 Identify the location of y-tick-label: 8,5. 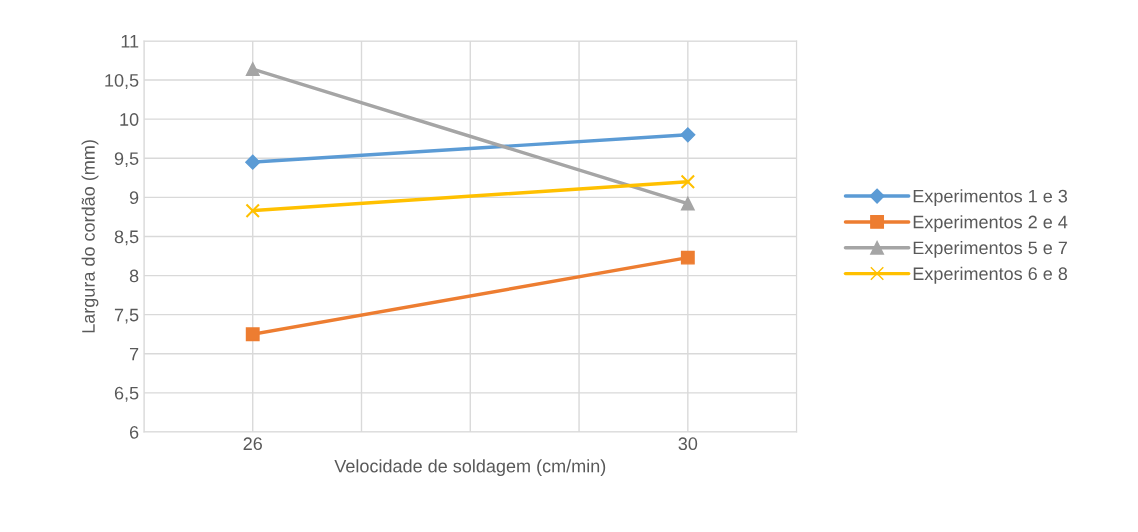
(126, 238).